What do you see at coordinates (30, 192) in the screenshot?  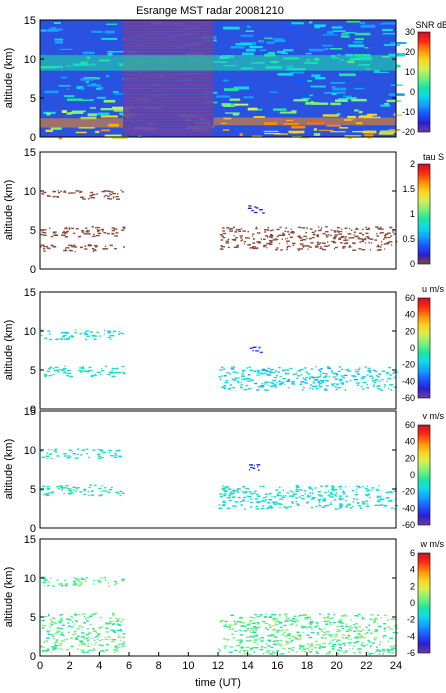 I see `ytick-label: 10` at bounding box center [30, 192].